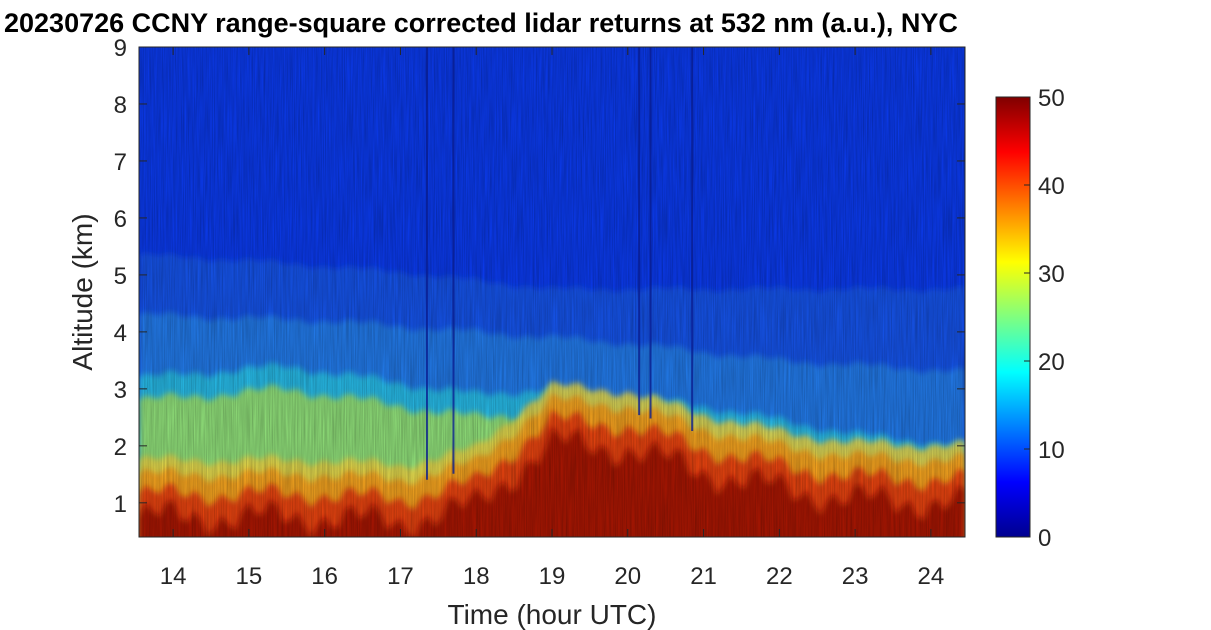 Image resolution: width=1211 pixels, height=630 pixels. I want to click on x-tick-label: 17, so click(400, 576).